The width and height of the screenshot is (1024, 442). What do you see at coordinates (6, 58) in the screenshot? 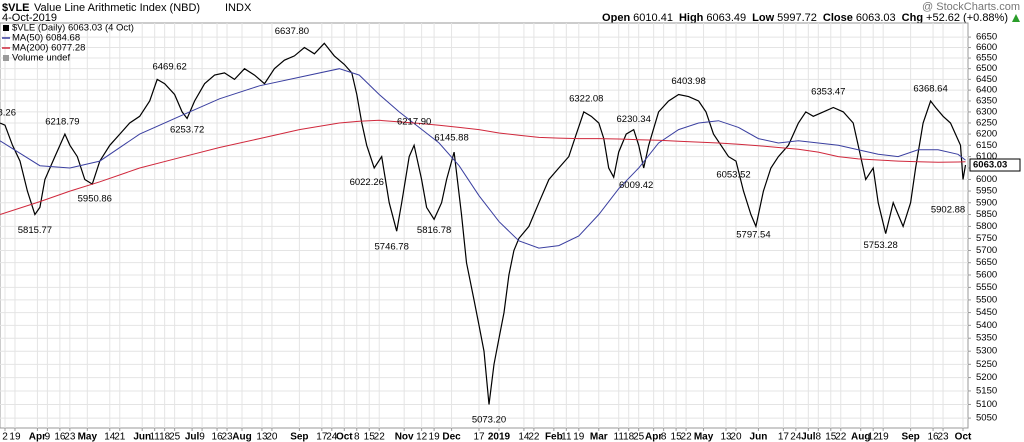
I see `legend-icon` at bounding box center [6, 58].